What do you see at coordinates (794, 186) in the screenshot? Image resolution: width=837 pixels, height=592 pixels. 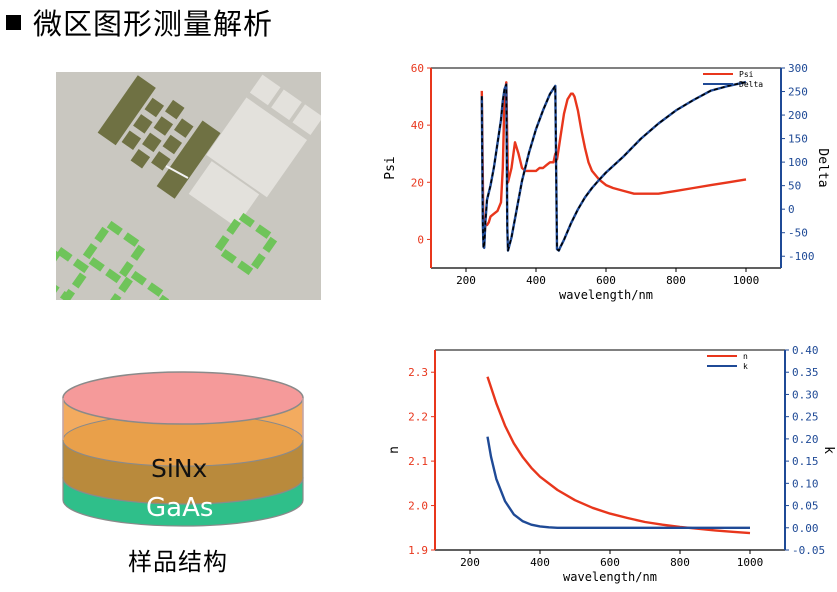 I see `right-tick-label: 50` at bounding box center [794, 186].